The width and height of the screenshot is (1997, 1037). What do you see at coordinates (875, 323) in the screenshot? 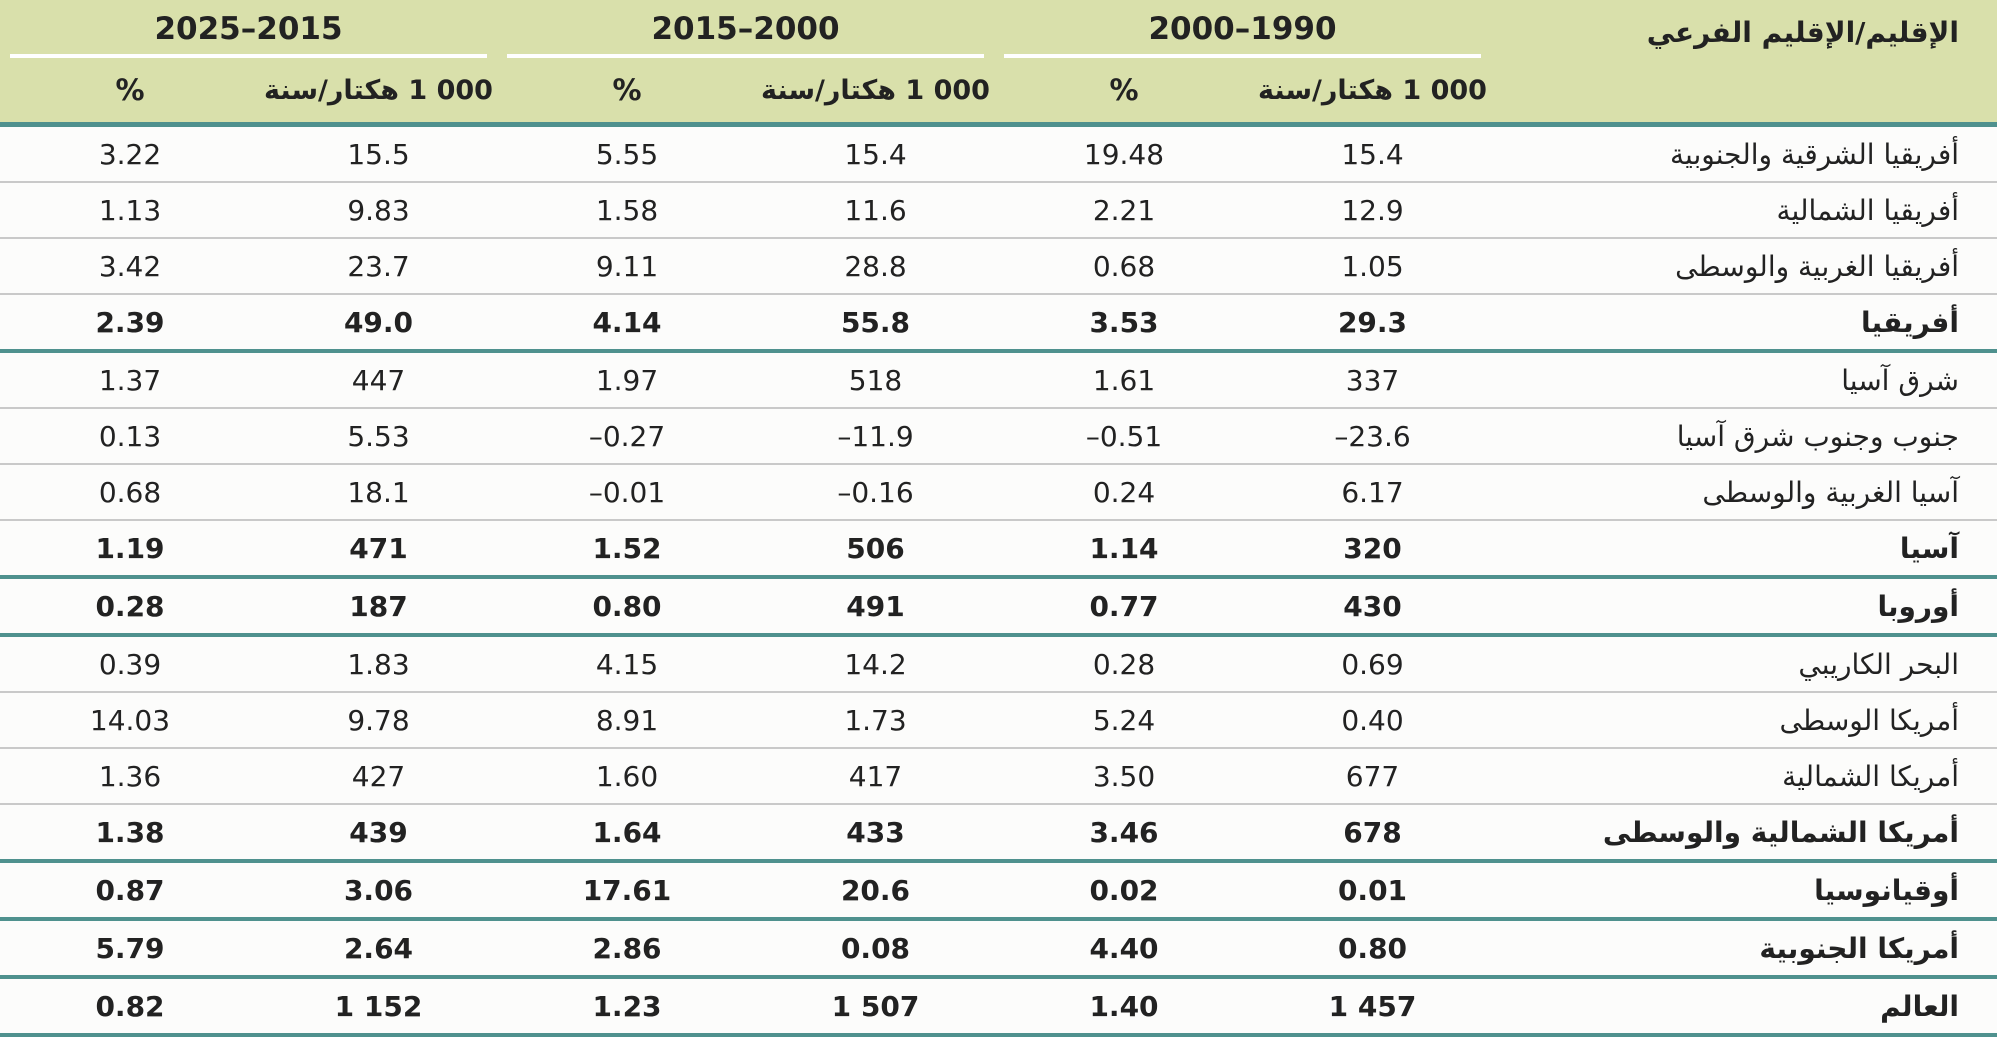
I see `value-cell: 55.8` at bounding box center [875, 323].